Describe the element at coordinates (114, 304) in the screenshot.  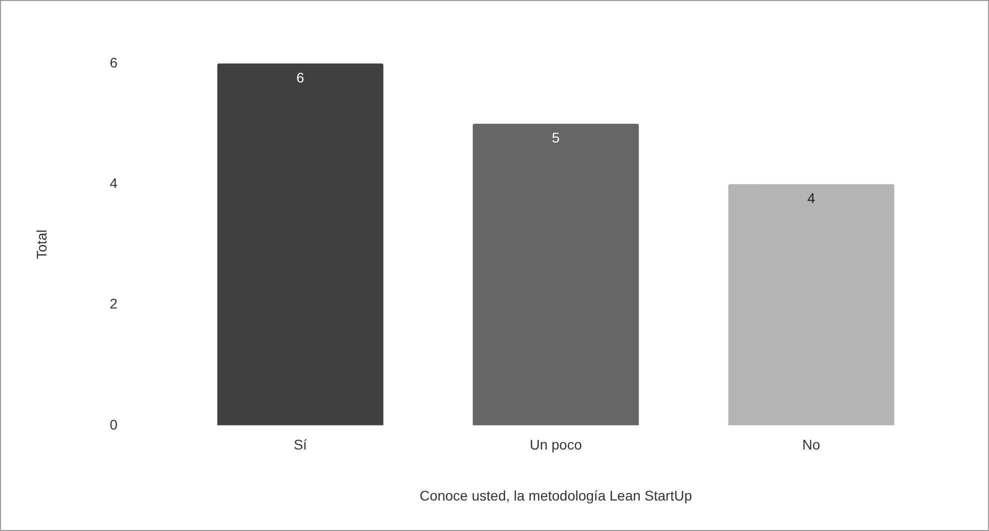
I see `y-tick-label: 2` at that location.